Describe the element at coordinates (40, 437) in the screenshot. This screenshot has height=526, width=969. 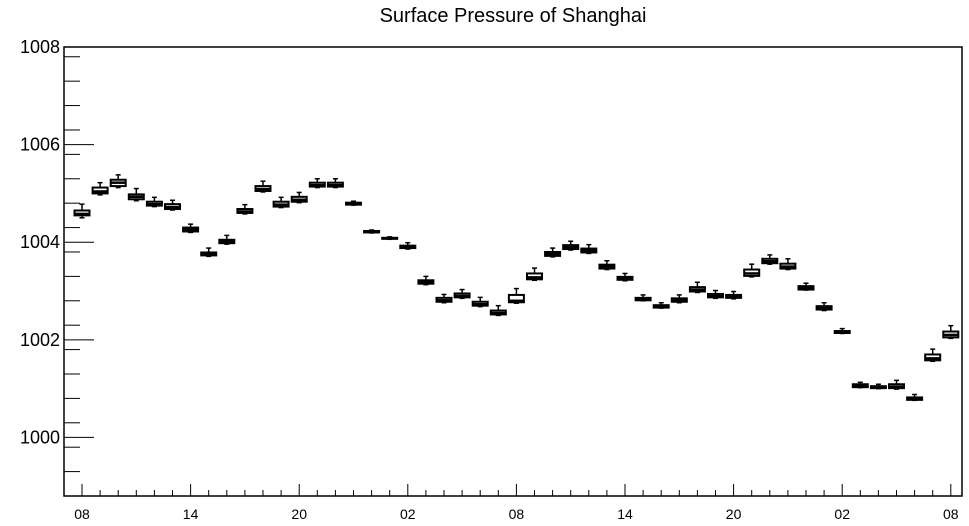
I see `y-tick-label: 1000` at that location.